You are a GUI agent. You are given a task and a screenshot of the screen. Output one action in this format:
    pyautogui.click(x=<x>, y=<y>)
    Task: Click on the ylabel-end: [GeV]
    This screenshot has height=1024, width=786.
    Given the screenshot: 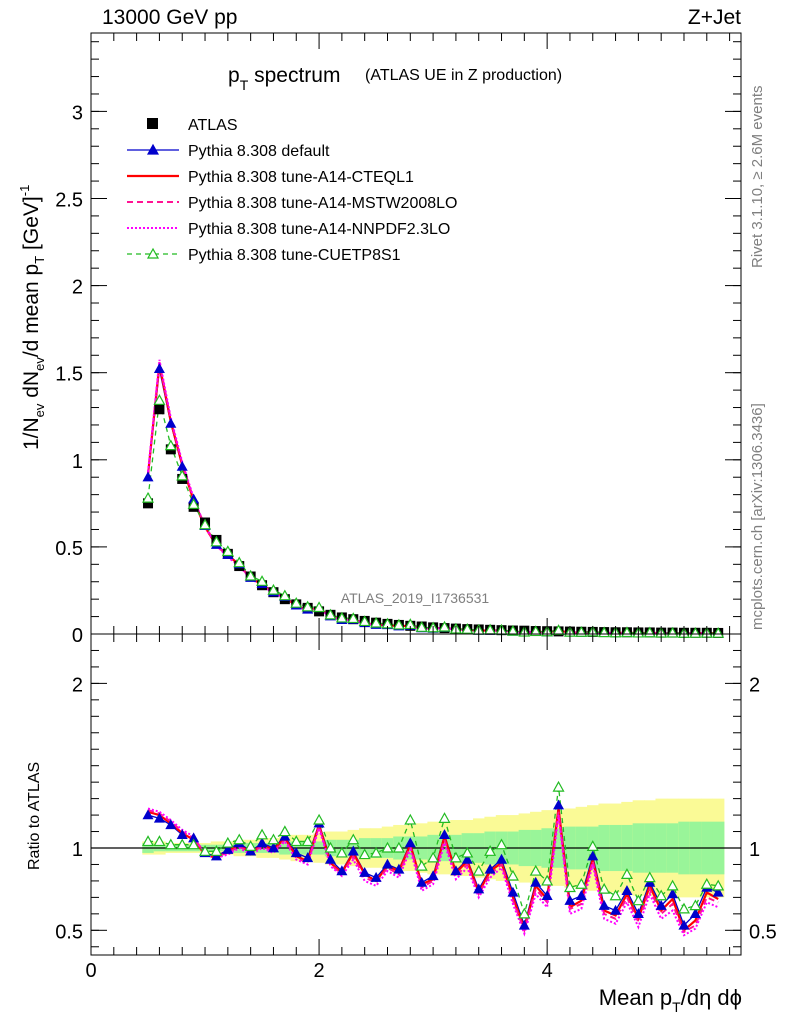 What is the action you would take?
    pyautogui.click(x=31, y=226)
    